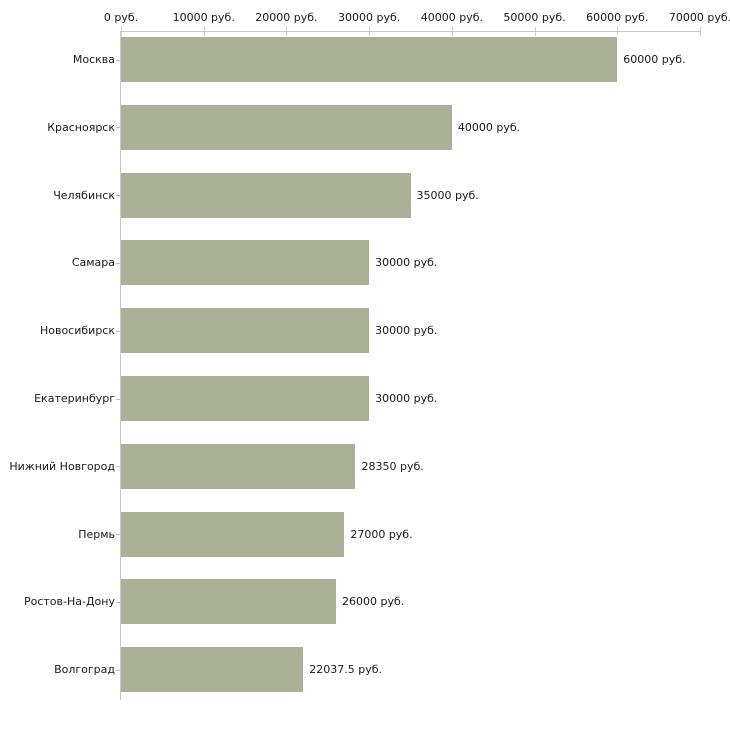  What do you see at coordinates (346, 670) in the screenshot?
I see `value-label: 22037.5 руб.` at bounding box center [346, 670].